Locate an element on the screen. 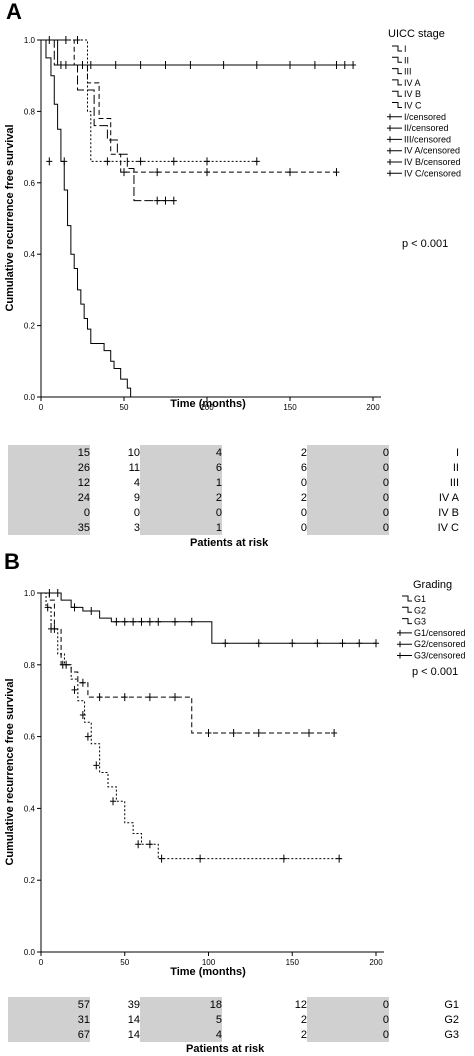 This screenshot has height=1056, width=474. panel-b-letter: B is located at coordinates (12, 561).